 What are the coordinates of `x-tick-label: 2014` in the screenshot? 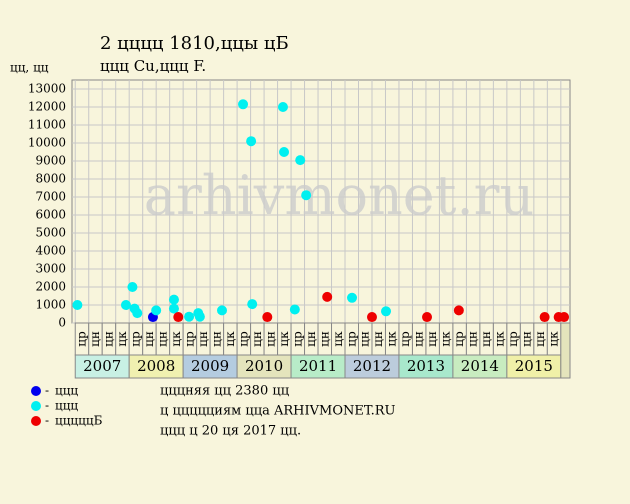 It's located at (480, 366).